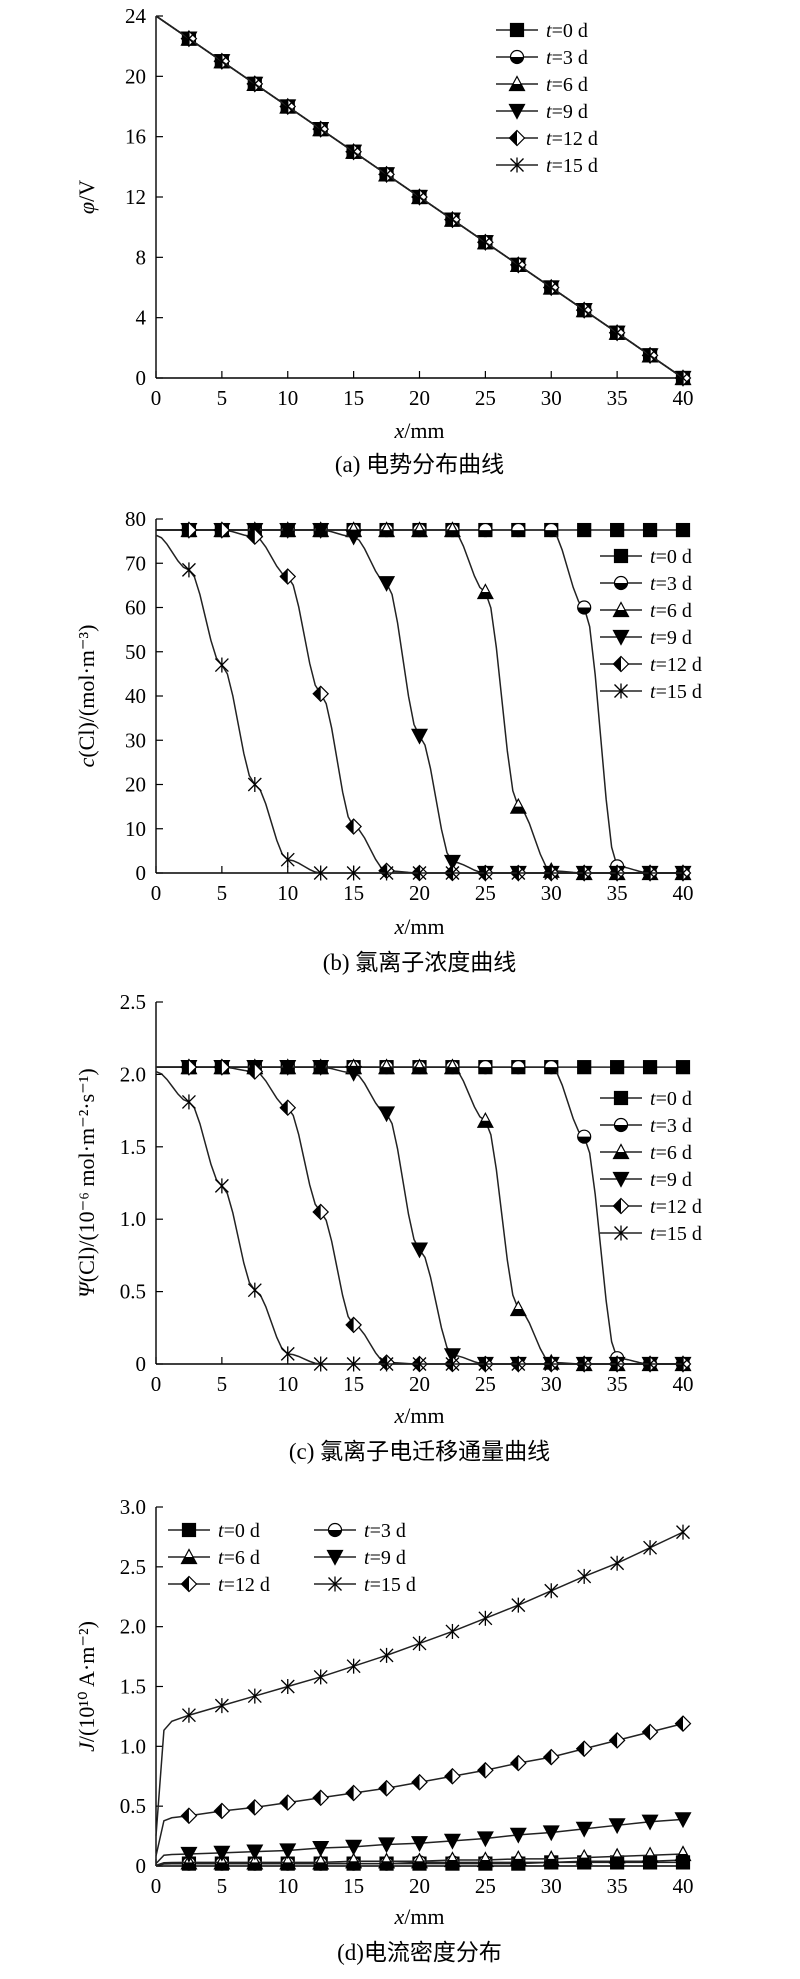 This screenshot has width=800, height=1979. Describe the element at coordinates (141, 257) in the screenshot. I see `y-tick-label: 8` at that location.